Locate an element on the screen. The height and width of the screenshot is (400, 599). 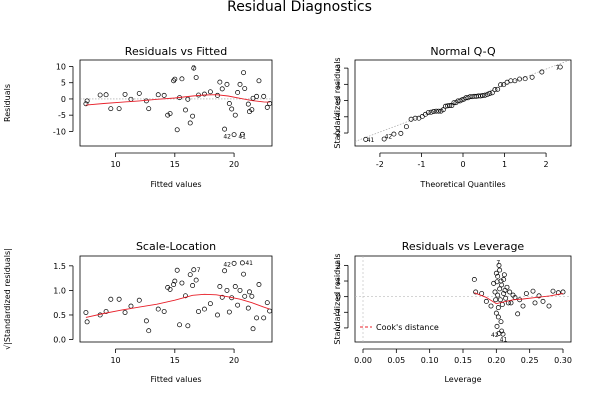
y-tick-label: 1.5 is located at coordinates (59, 266).